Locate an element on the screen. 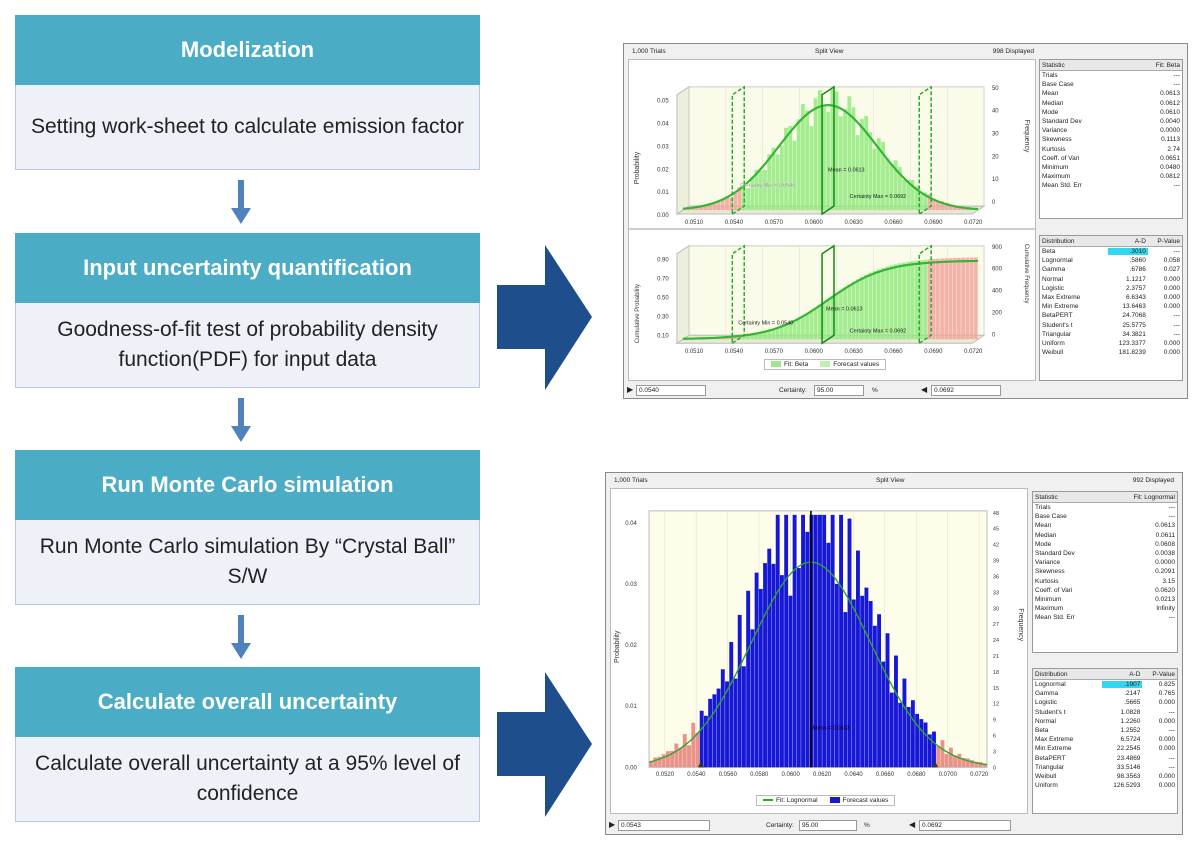 The image size is (1200, 849). fit-row: Logistic .5665 0.000 is located at coordinates (1105, 702).